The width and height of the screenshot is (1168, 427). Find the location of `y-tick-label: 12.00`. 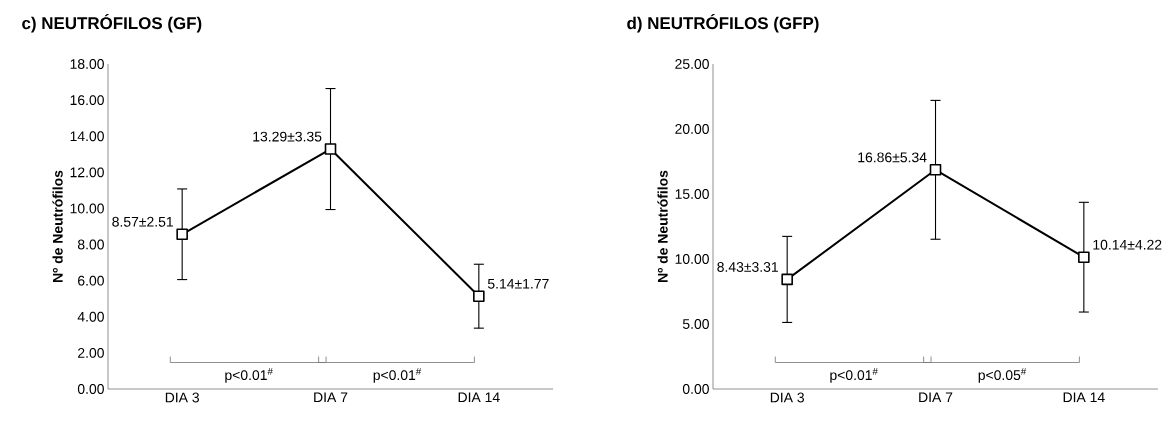

y-tick-label: 12.00 is located at coordinates (87, 172).